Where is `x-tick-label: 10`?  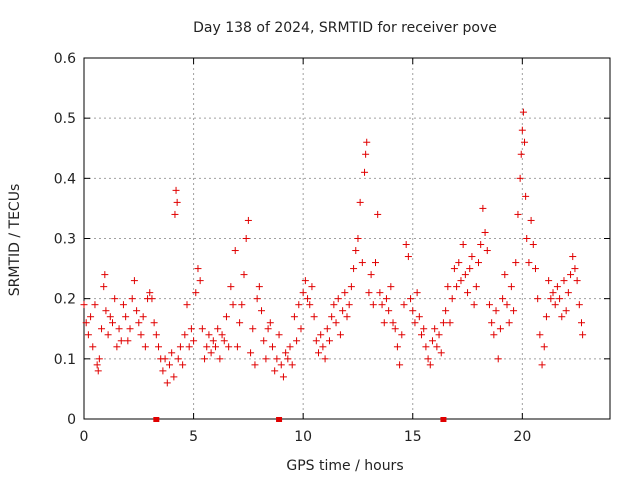 x-tick-label: 10 is located at coordinates (303, 437).